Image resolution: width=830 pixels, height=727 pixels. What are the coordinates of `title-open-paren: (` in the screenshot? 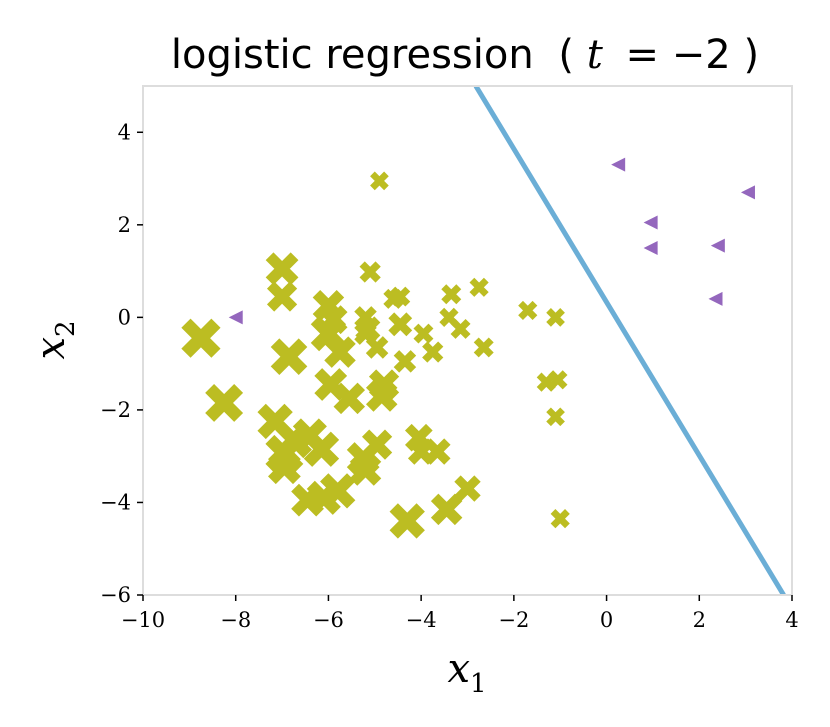 It's located at (566, 55).